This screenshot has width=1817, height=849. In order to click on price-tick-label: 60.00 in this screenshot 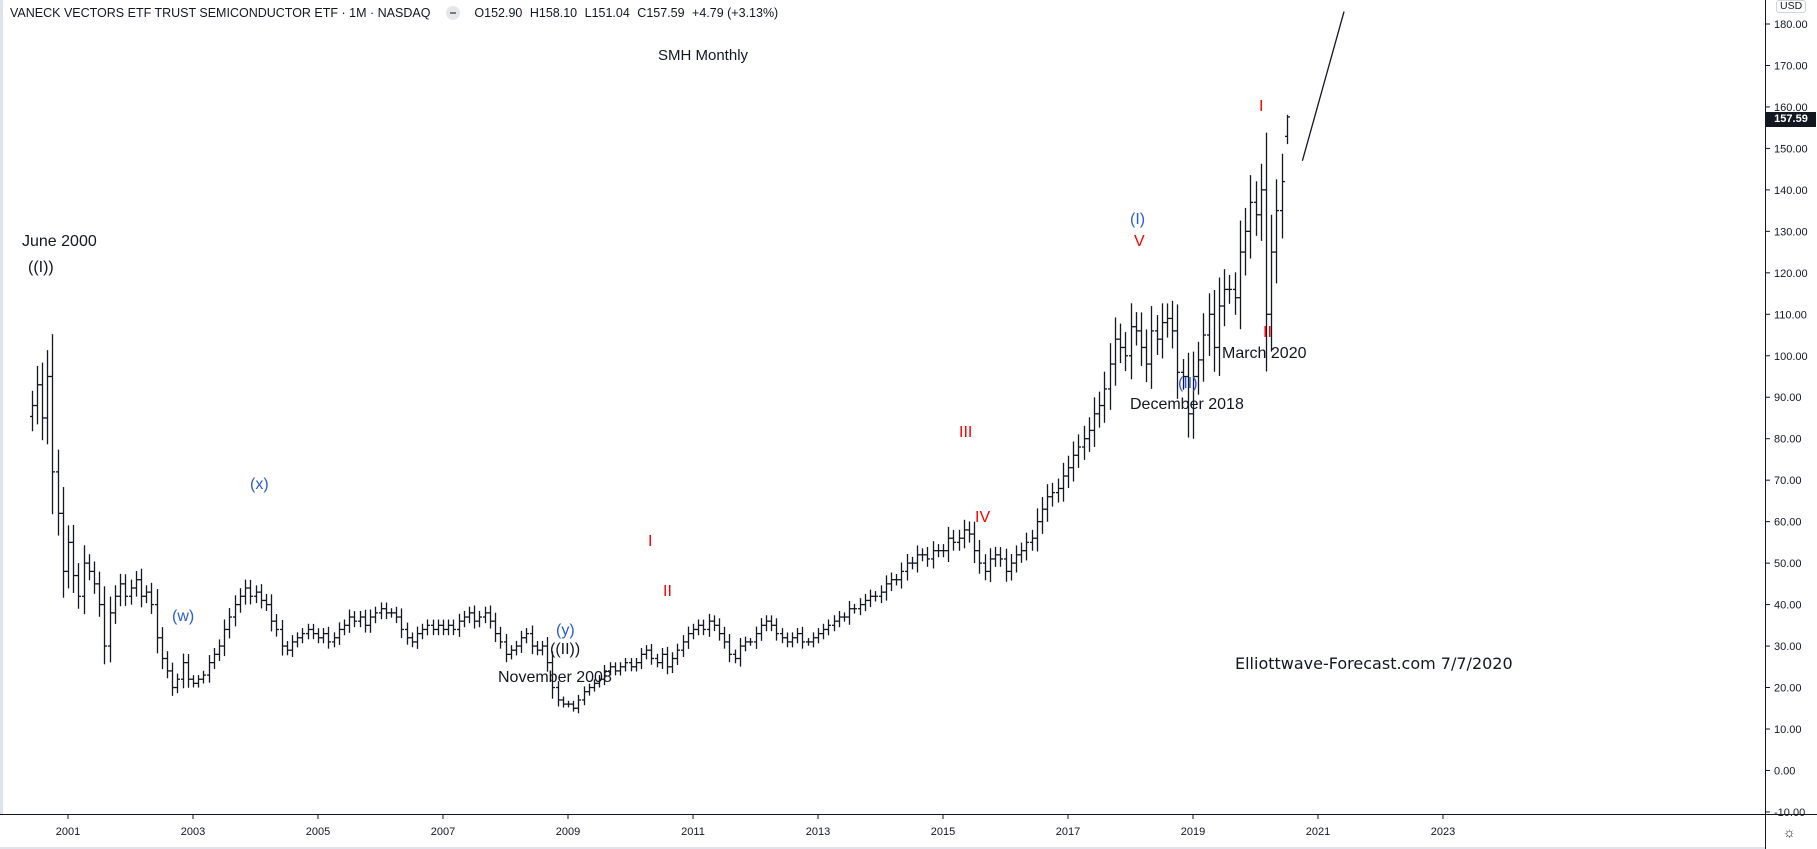, I will do `click(1788, 523)`.